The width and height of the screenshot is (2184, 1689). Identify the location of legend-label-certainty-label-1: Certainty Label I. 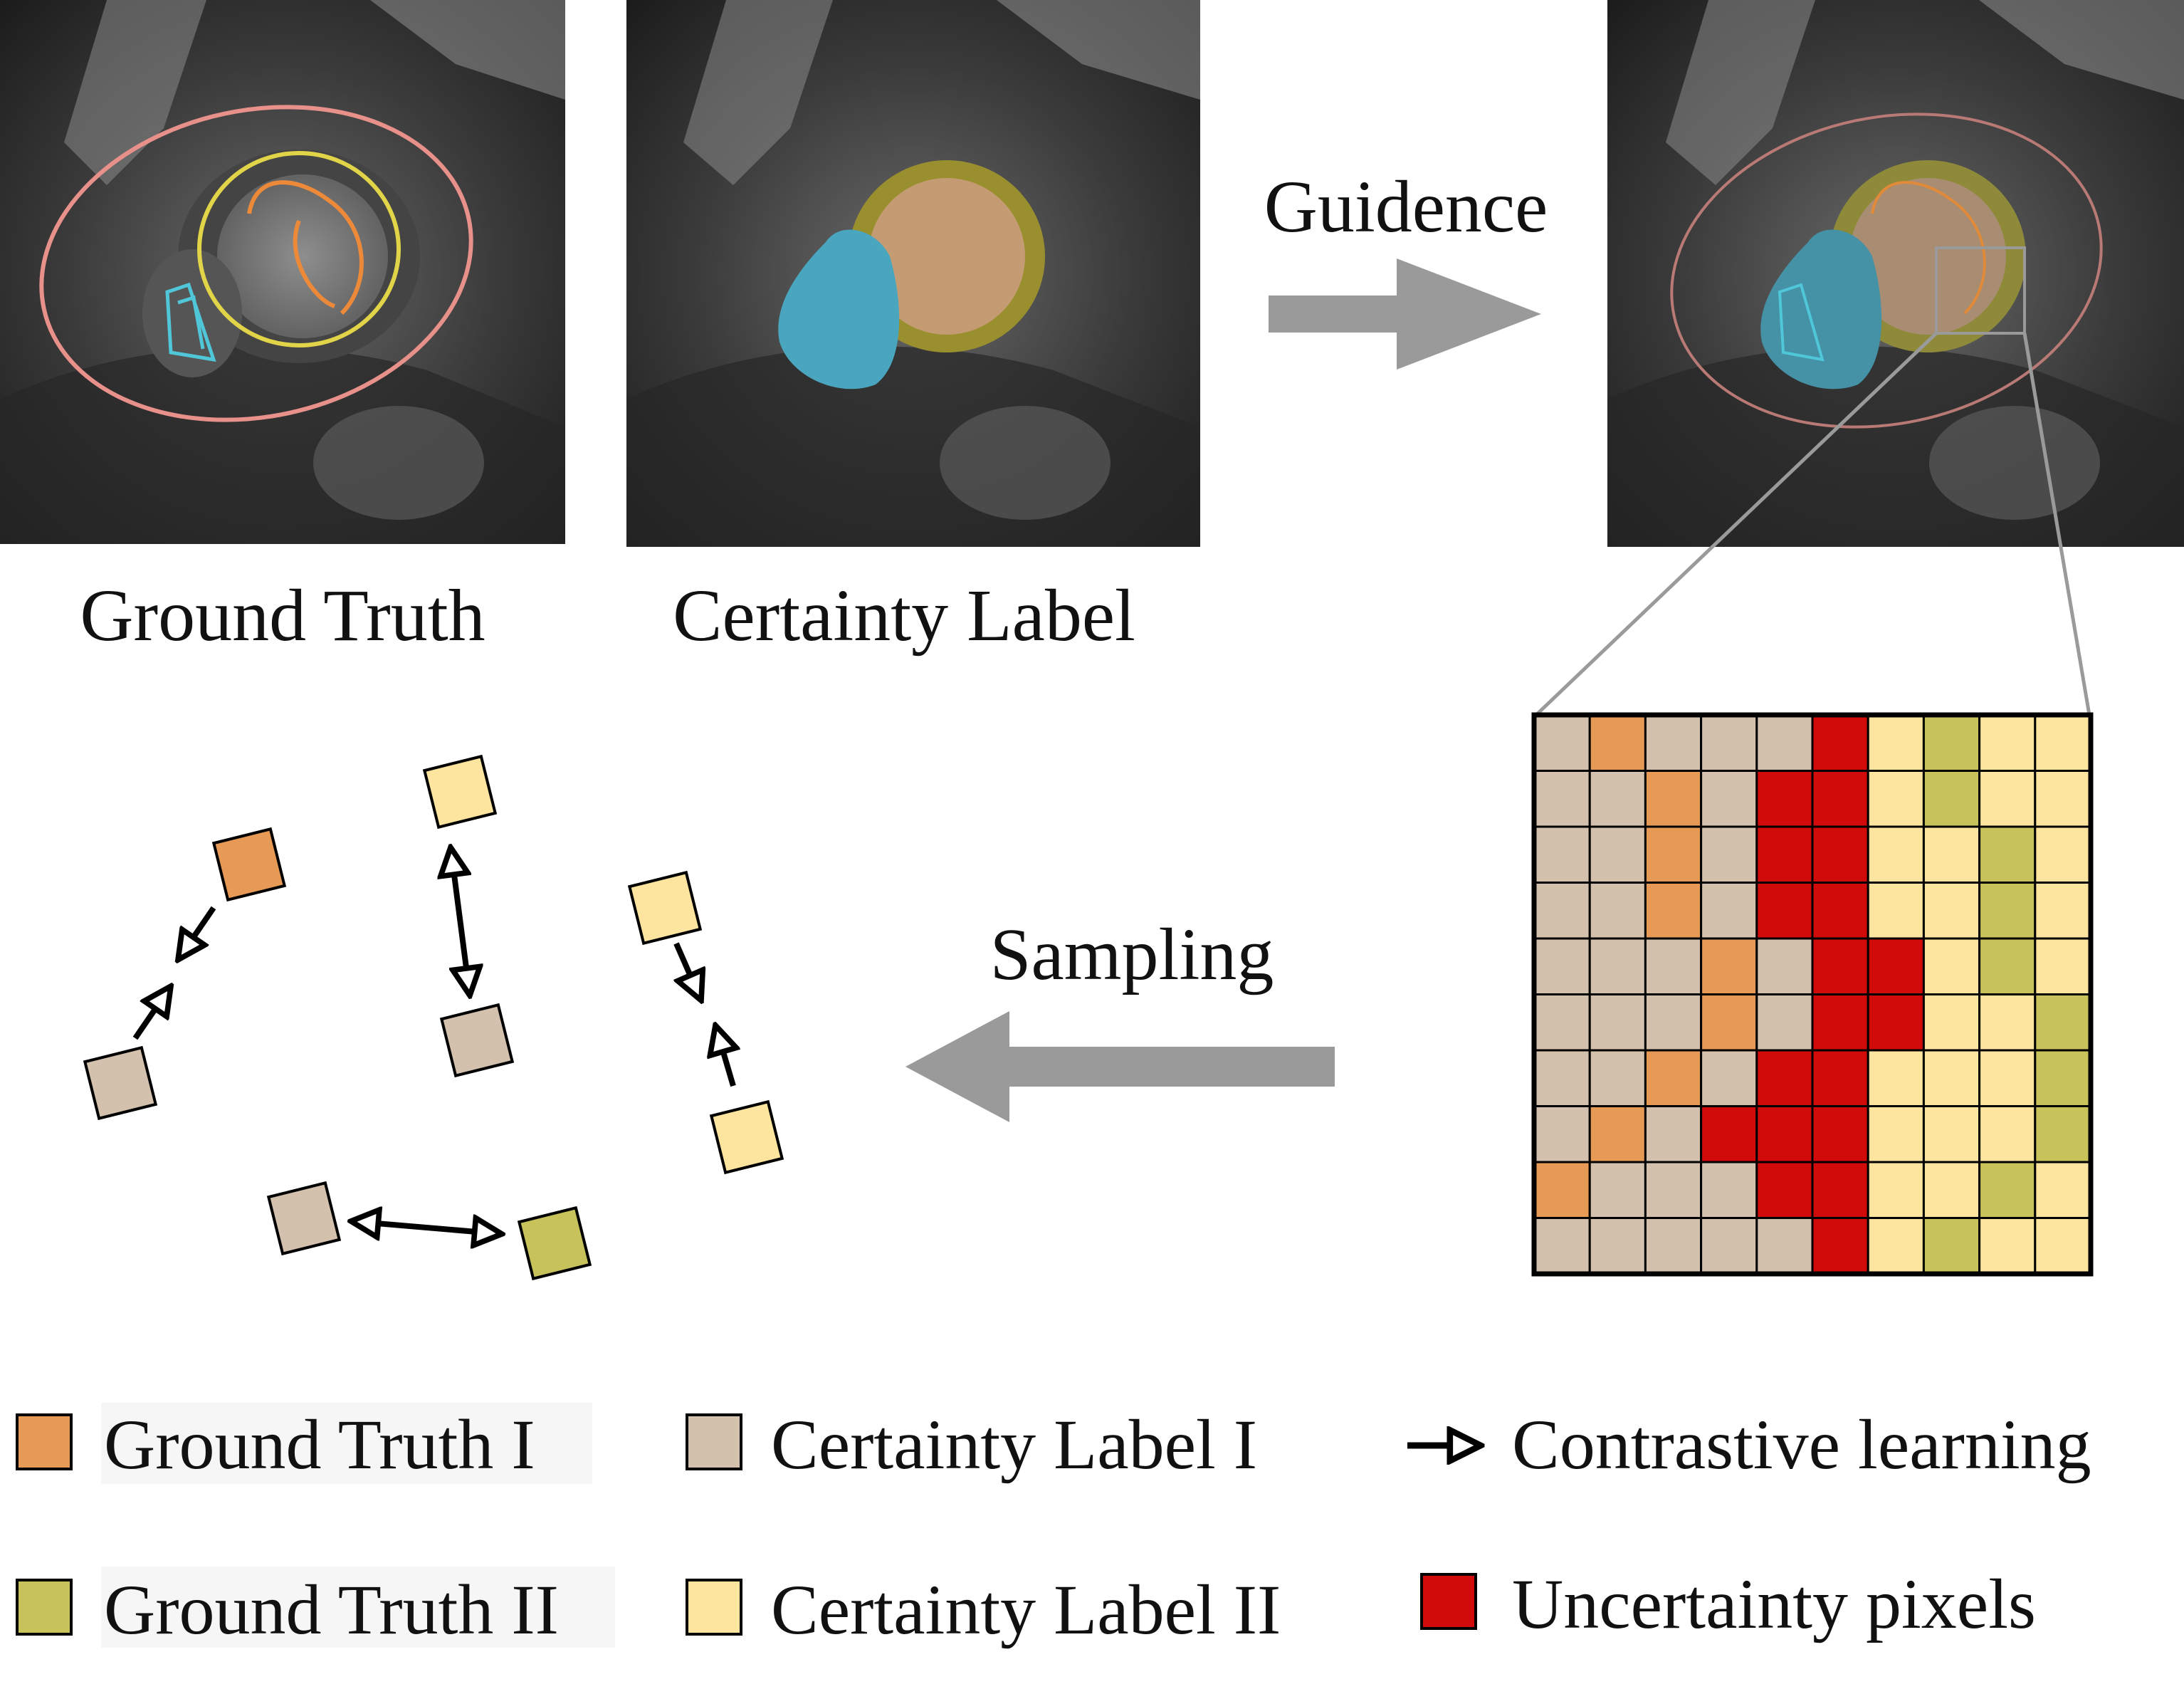
(1014, 1444).